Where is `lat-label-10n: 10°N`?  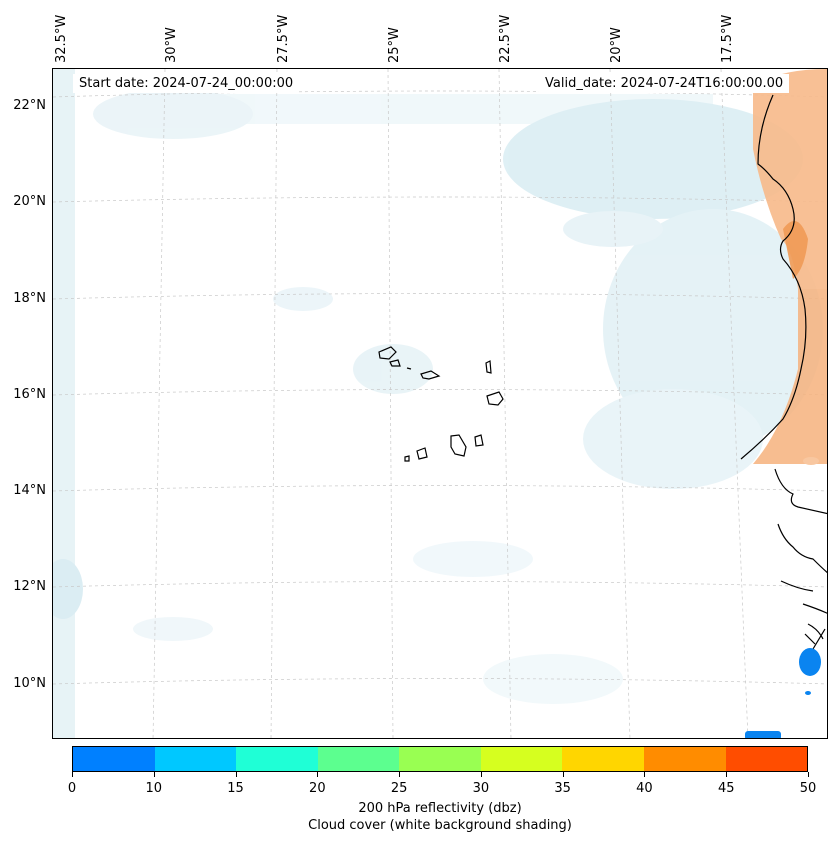
lat-label-10n: 10°N is located at coordinates (29, 683).